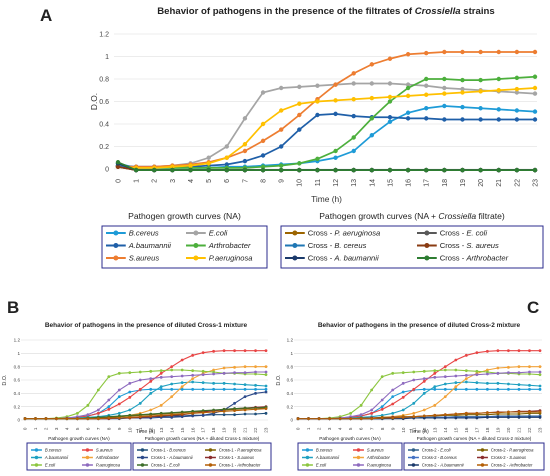 This screenshot has width=550, height=476. I want to click on chart-b-legend-label: Cross-1 - A.baumannii, so click(172, 457).